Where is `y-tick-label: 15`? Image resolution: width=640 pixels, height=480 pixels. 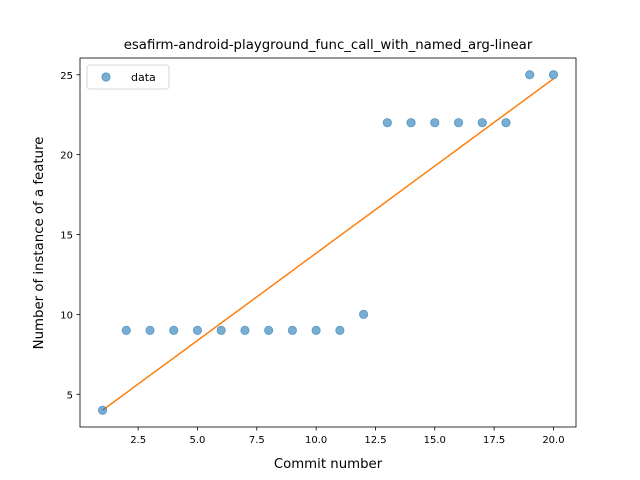
y-tick-label: 15 is located at coordinates (66, 236).